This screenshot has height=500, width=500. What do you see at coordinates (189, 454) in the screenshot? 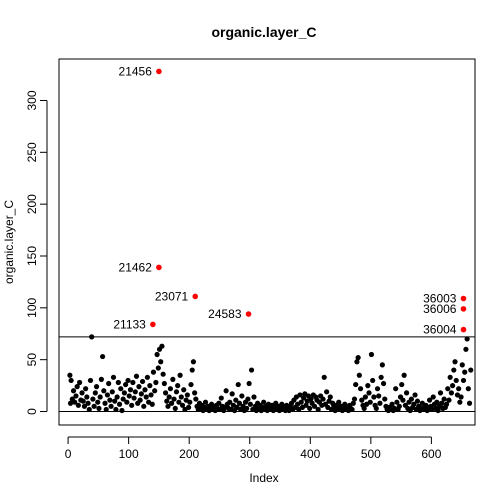
I see `x-tick-label: 200` at bounding box center [189, 454].